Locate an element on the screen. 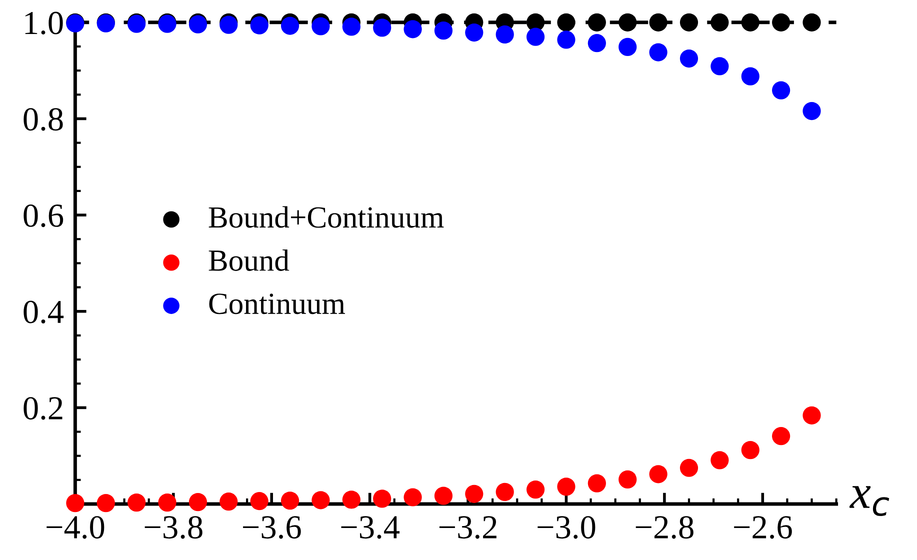 The height and width of the screenshot is (560, 917). x-tick-label: −3.6 is located at coordinates (272, 527).